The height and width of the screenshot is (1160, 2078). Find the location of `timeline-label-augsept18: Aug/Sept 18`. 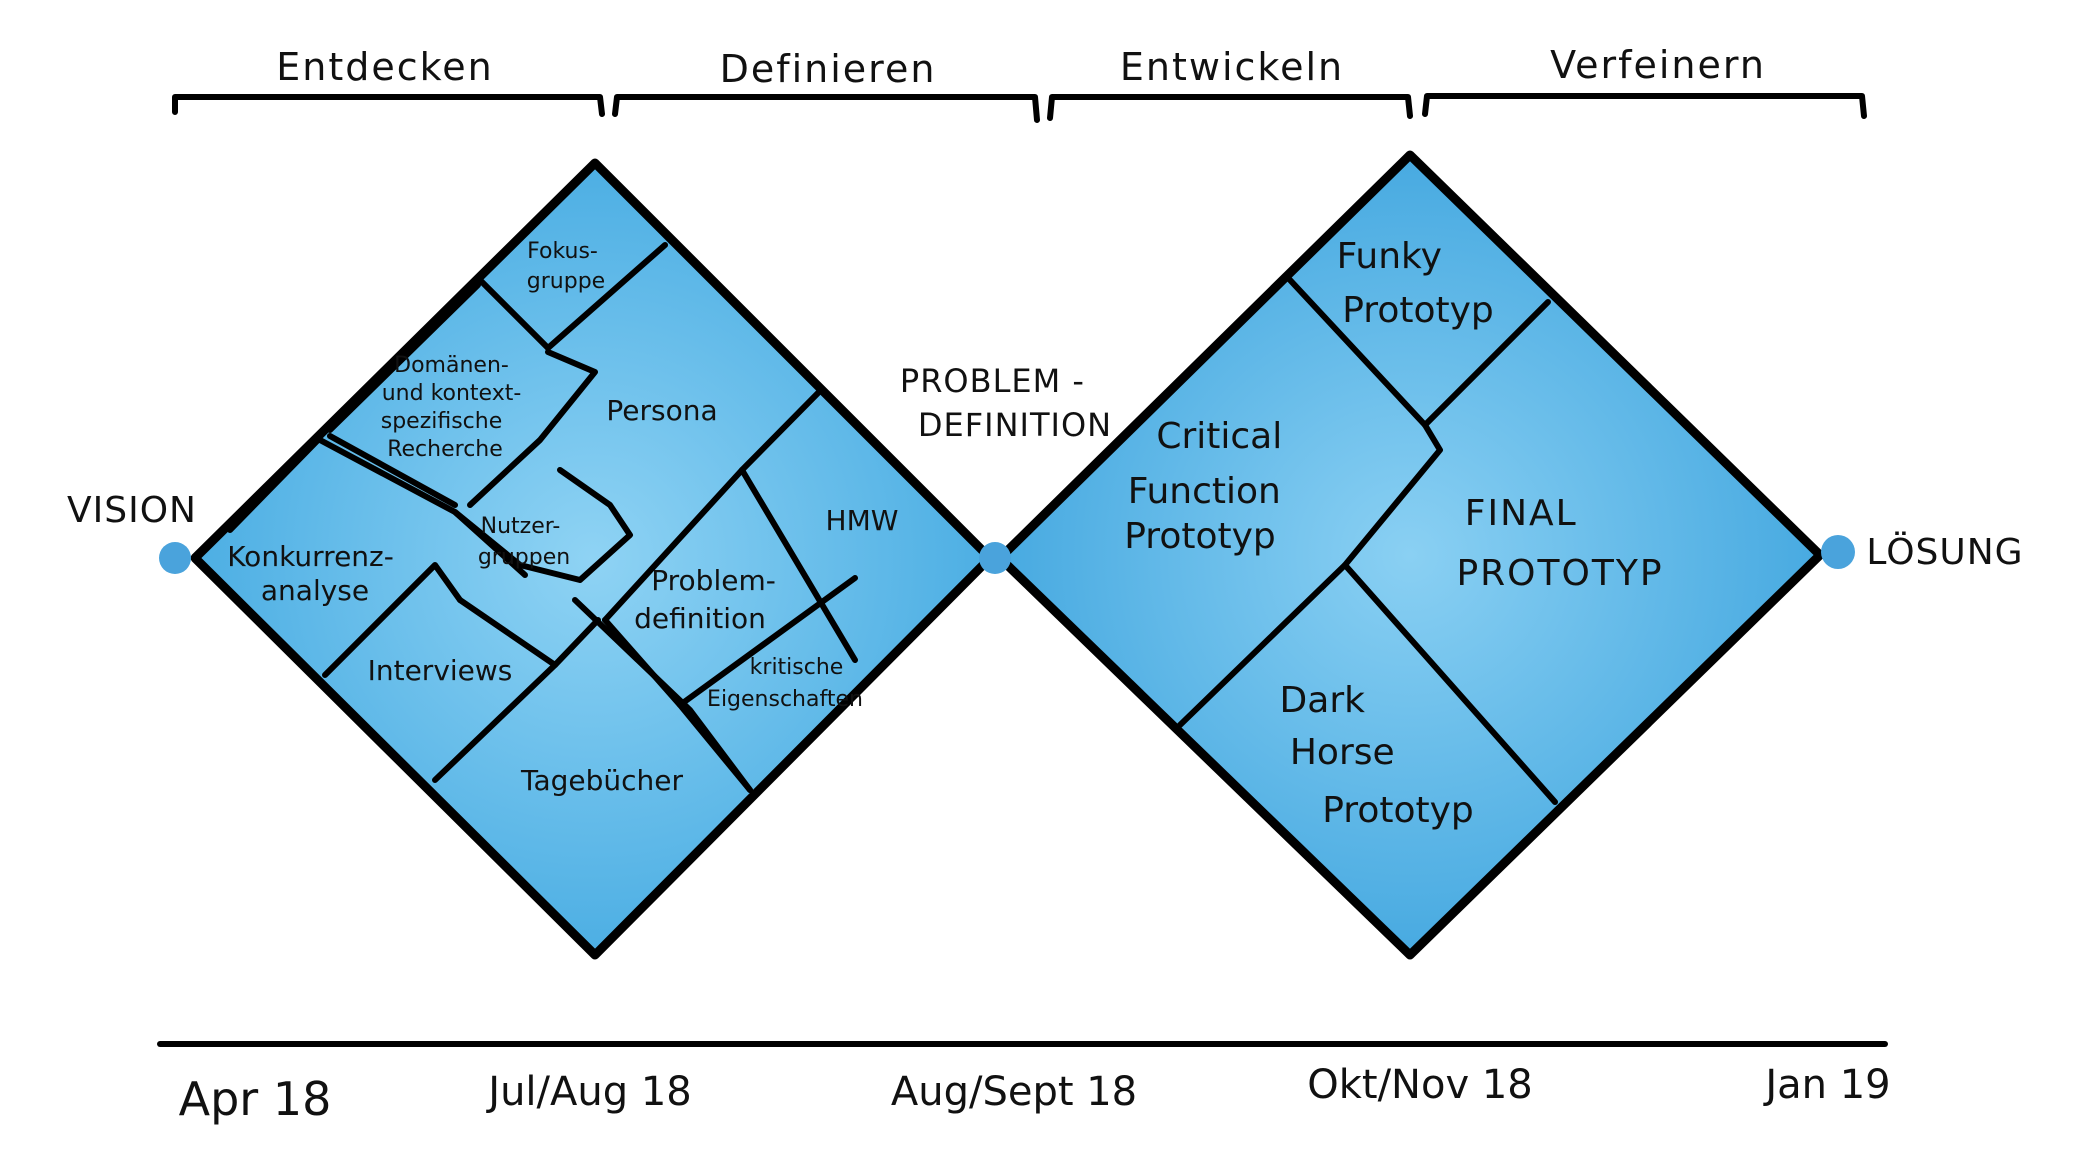

timeline-label-augsept18: Aug/Sept 18 is located at coordinates (1014, 1092).